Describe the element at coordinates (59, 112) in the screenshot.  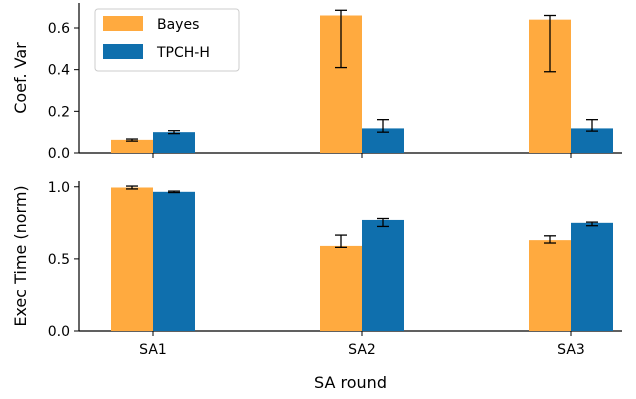
I see `y-tick-label: 0.2` at that location.